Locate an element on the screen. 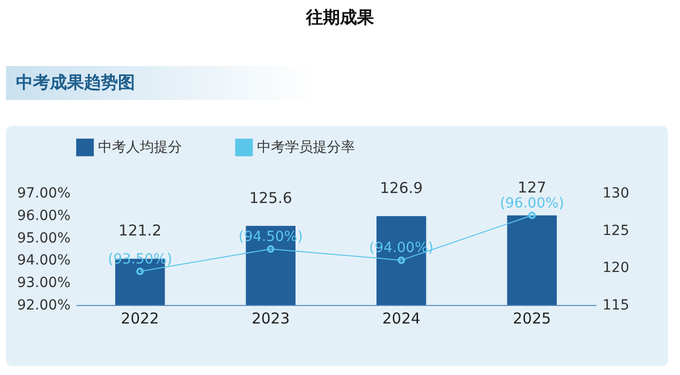 The image size is (680, 375). legend-label: 中考人均提分 is located at coordinates (140, 147).